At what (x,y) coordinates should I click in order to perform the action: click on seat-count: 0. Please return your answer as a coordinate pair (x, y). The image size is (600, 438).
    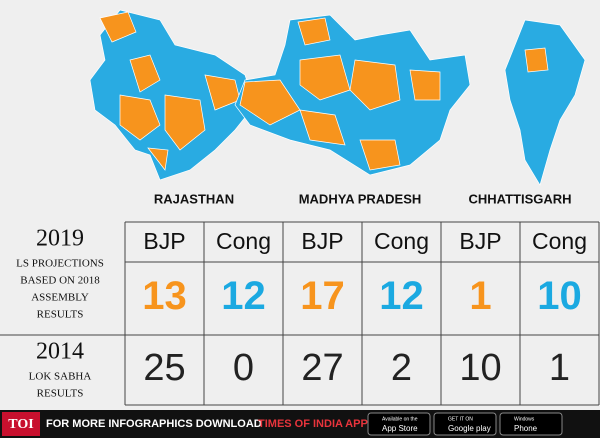
    Looking at the image, I should click on (243, 368).